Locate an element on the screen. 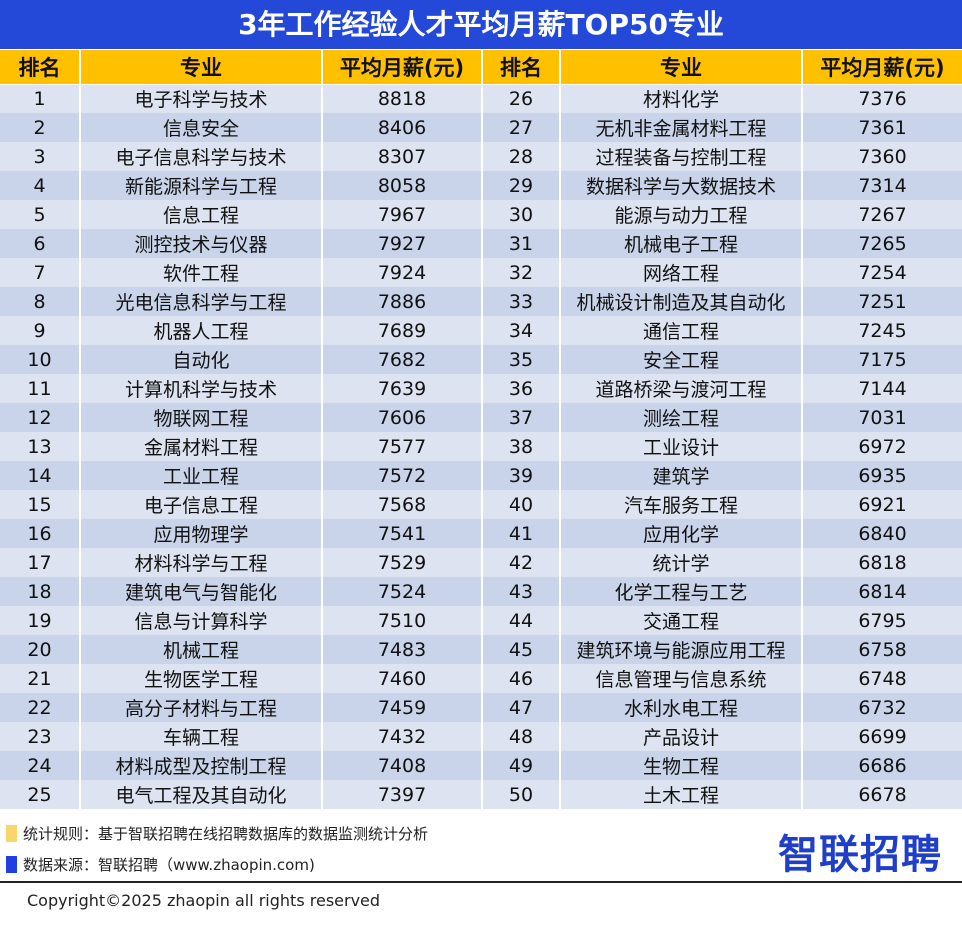 The image size is (962, 936). cell-rank: 9 is located at coordinates (40, 330).